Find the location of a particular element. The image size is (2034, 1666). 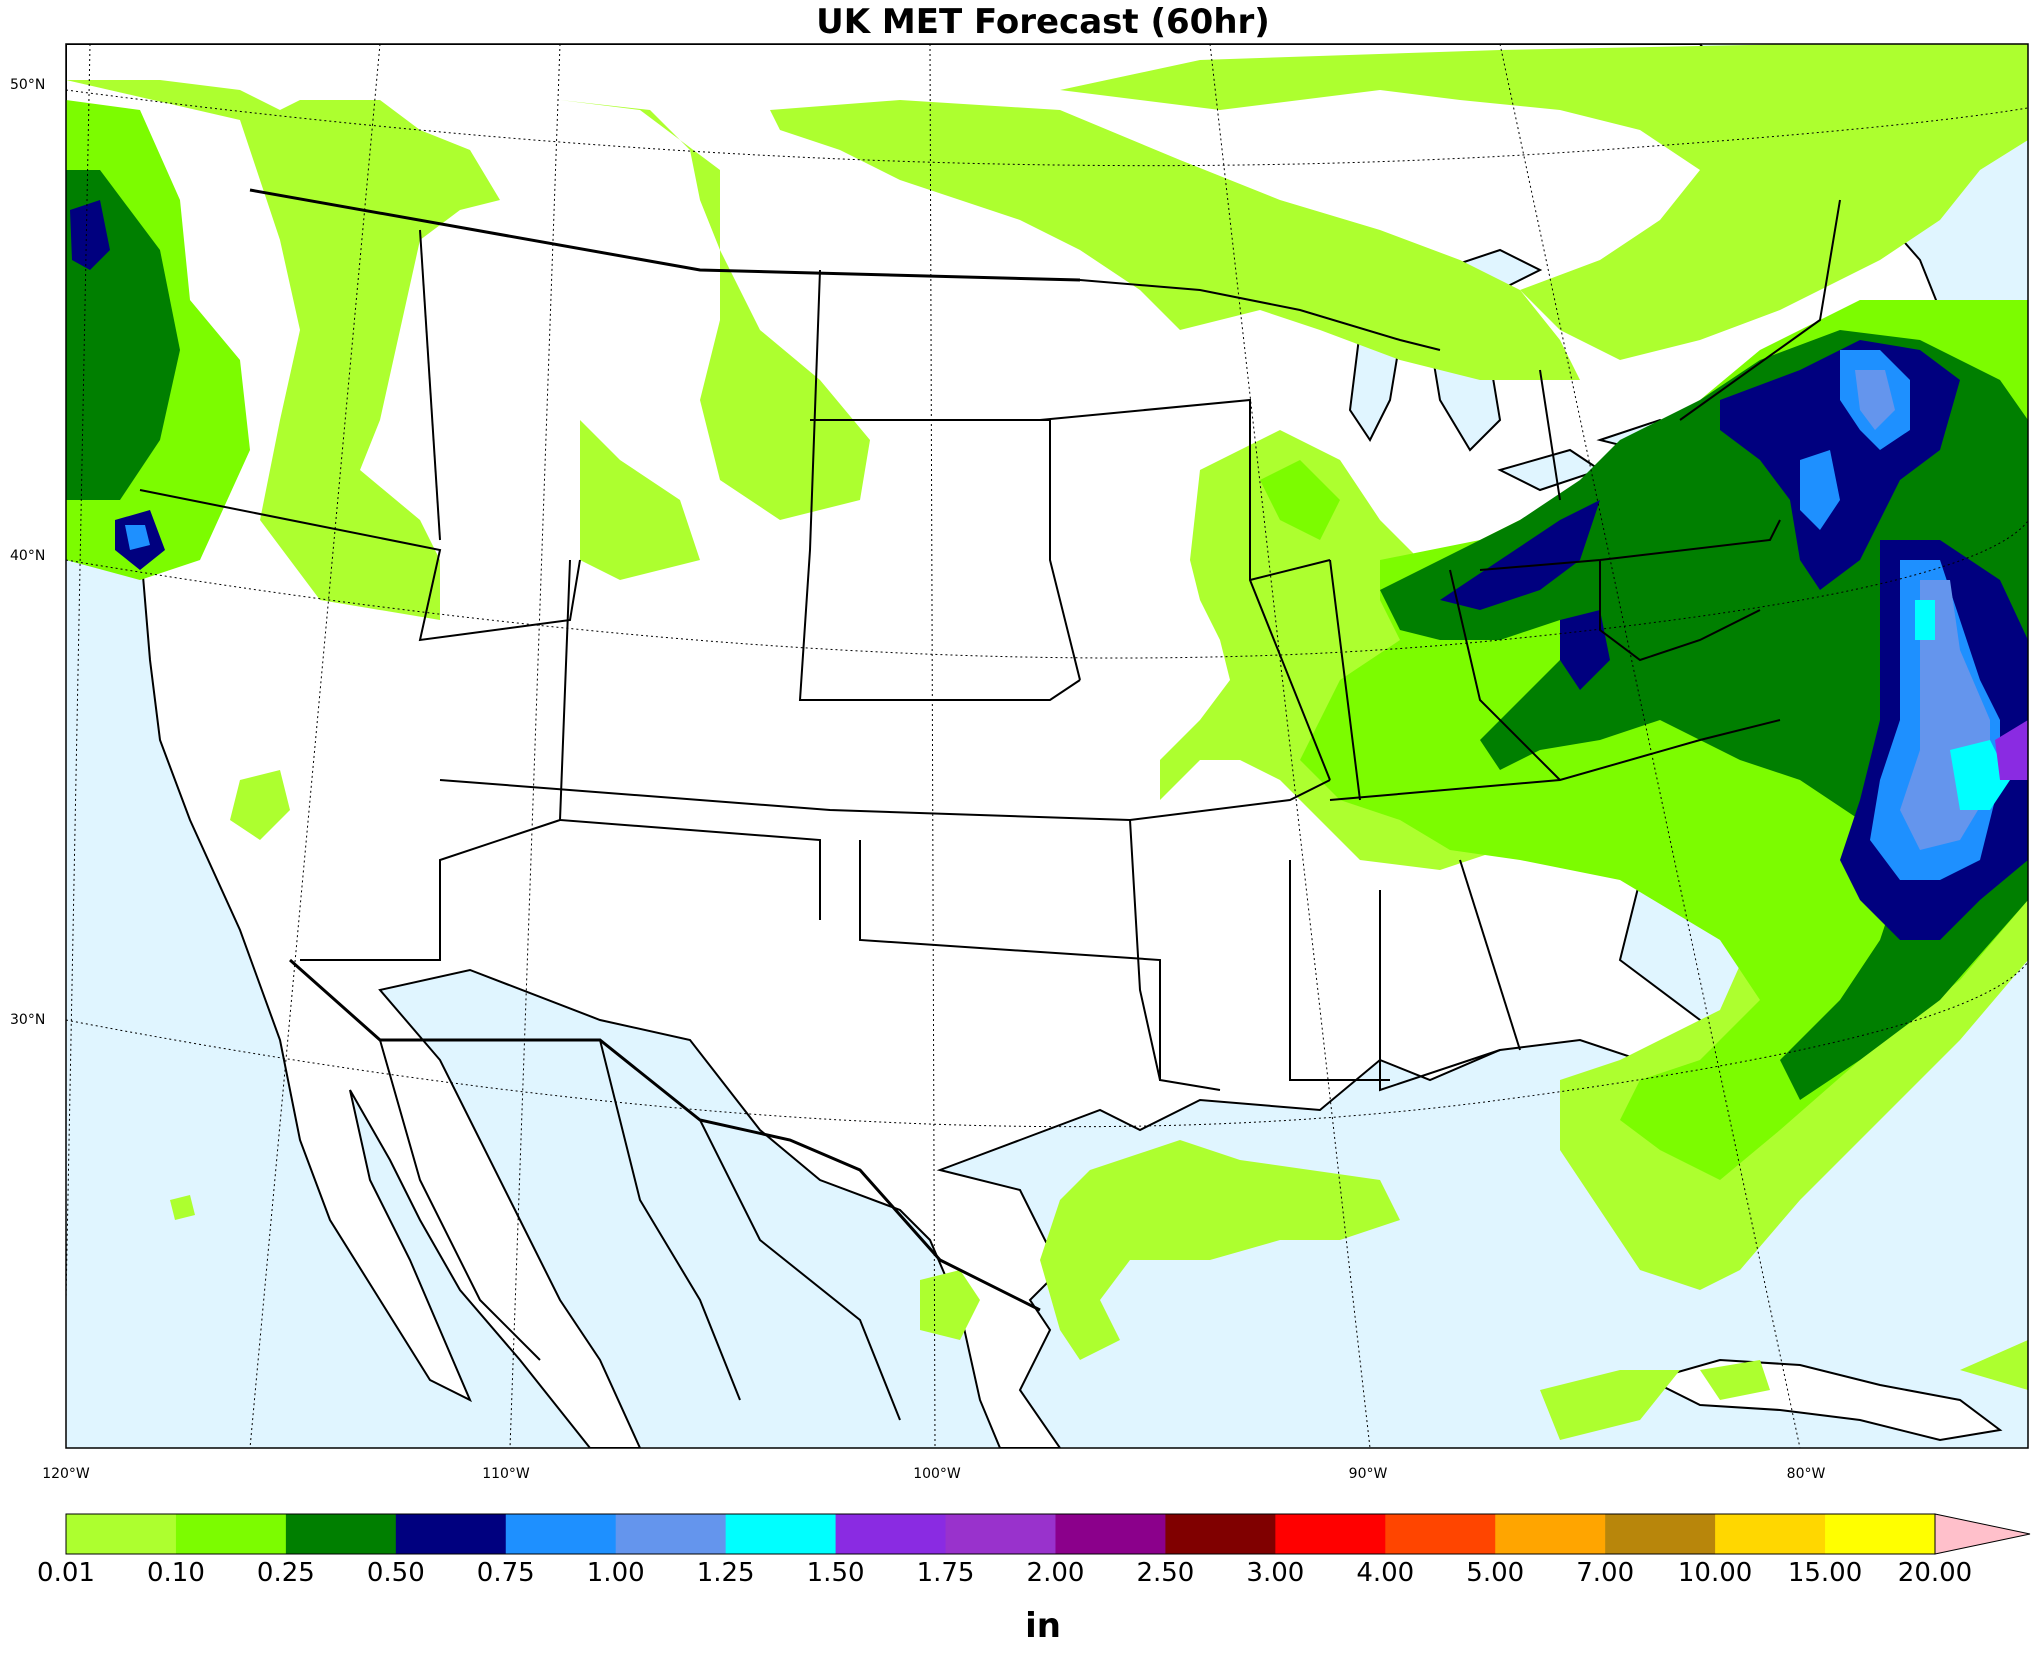

colorbar-border is located at coordinates (1000, 1534).